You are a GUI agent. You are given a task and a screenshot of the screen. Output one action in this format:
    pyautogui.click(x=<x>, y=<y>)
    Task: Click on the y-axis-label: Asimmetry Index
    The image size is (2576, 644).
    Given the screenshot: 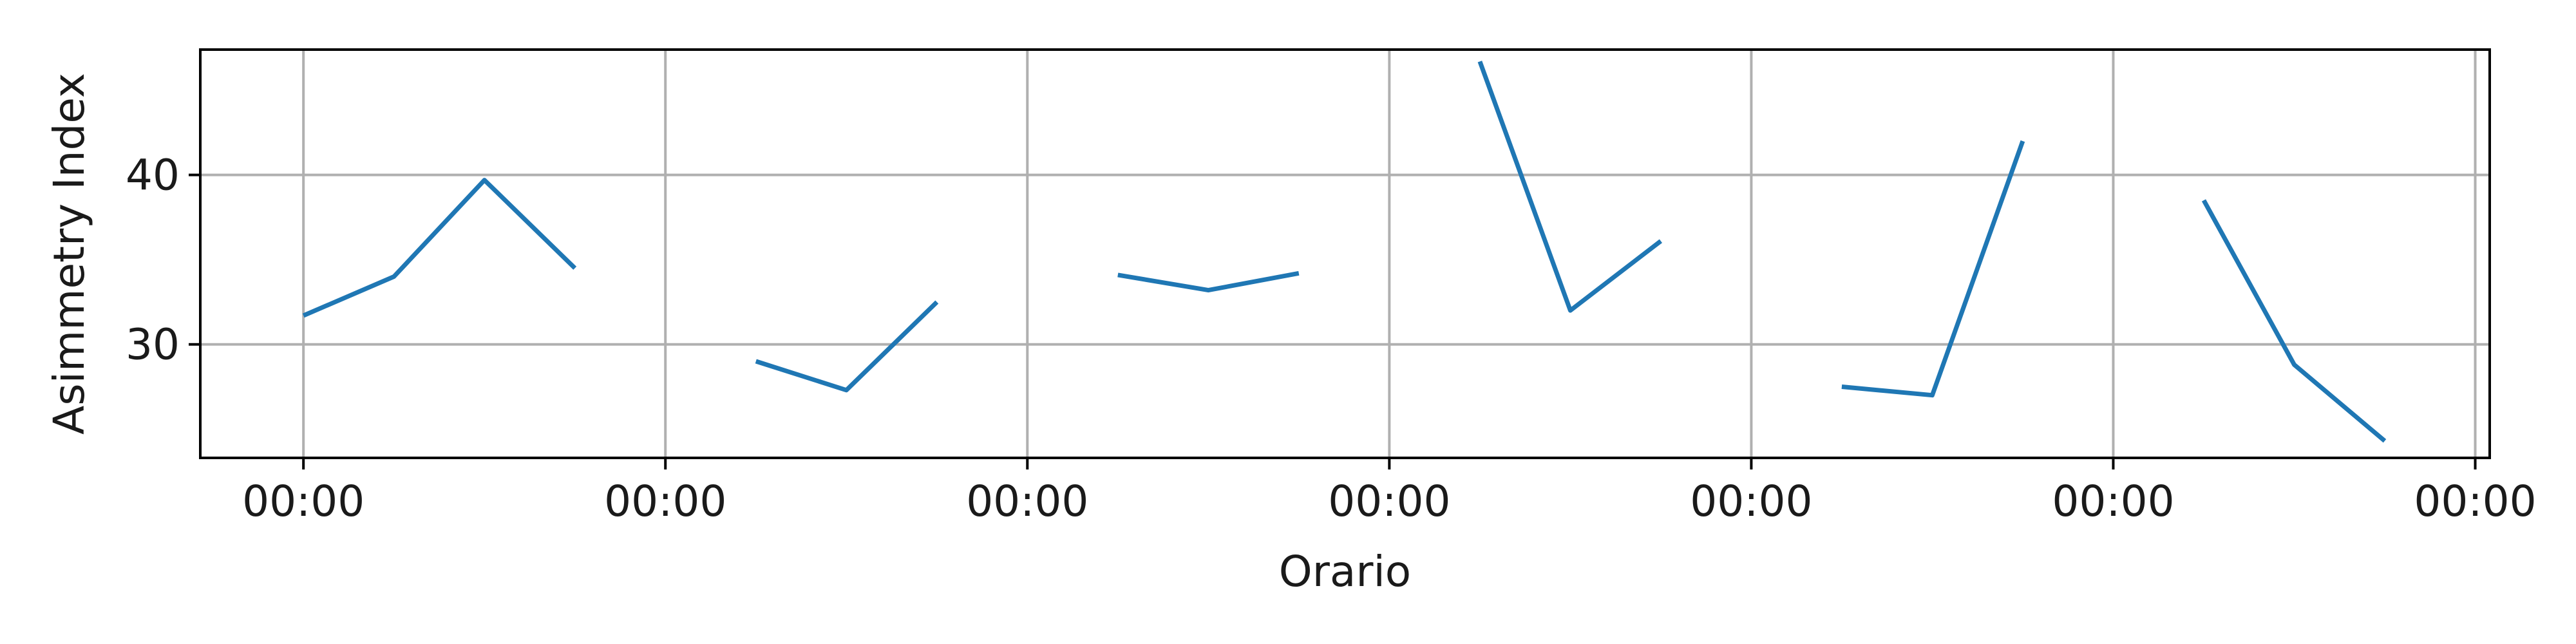 What is the action you would take?
    pyautogui.click(x=69, y=254)
    